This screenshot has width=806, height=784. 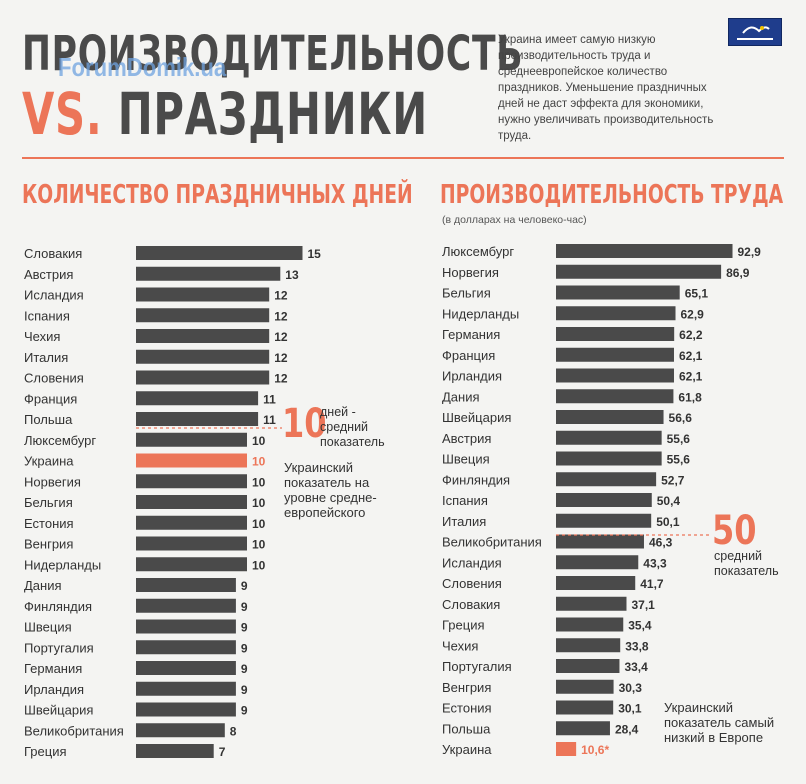 What do you see at coordinates (514, 220) in the screenshot?
I see `productivity-chart-subtitle: (в долларах на человеко-час)` at bounding box center [514, 220].